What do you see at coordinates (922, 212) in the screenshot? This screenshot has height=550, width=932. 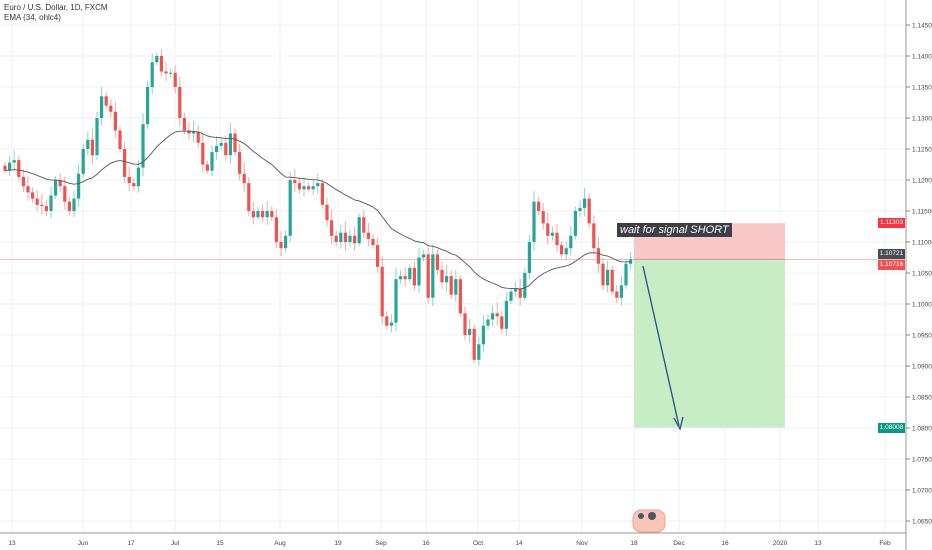 I see `y-tick-label: 1.11500` at bounding box center [922, 212].